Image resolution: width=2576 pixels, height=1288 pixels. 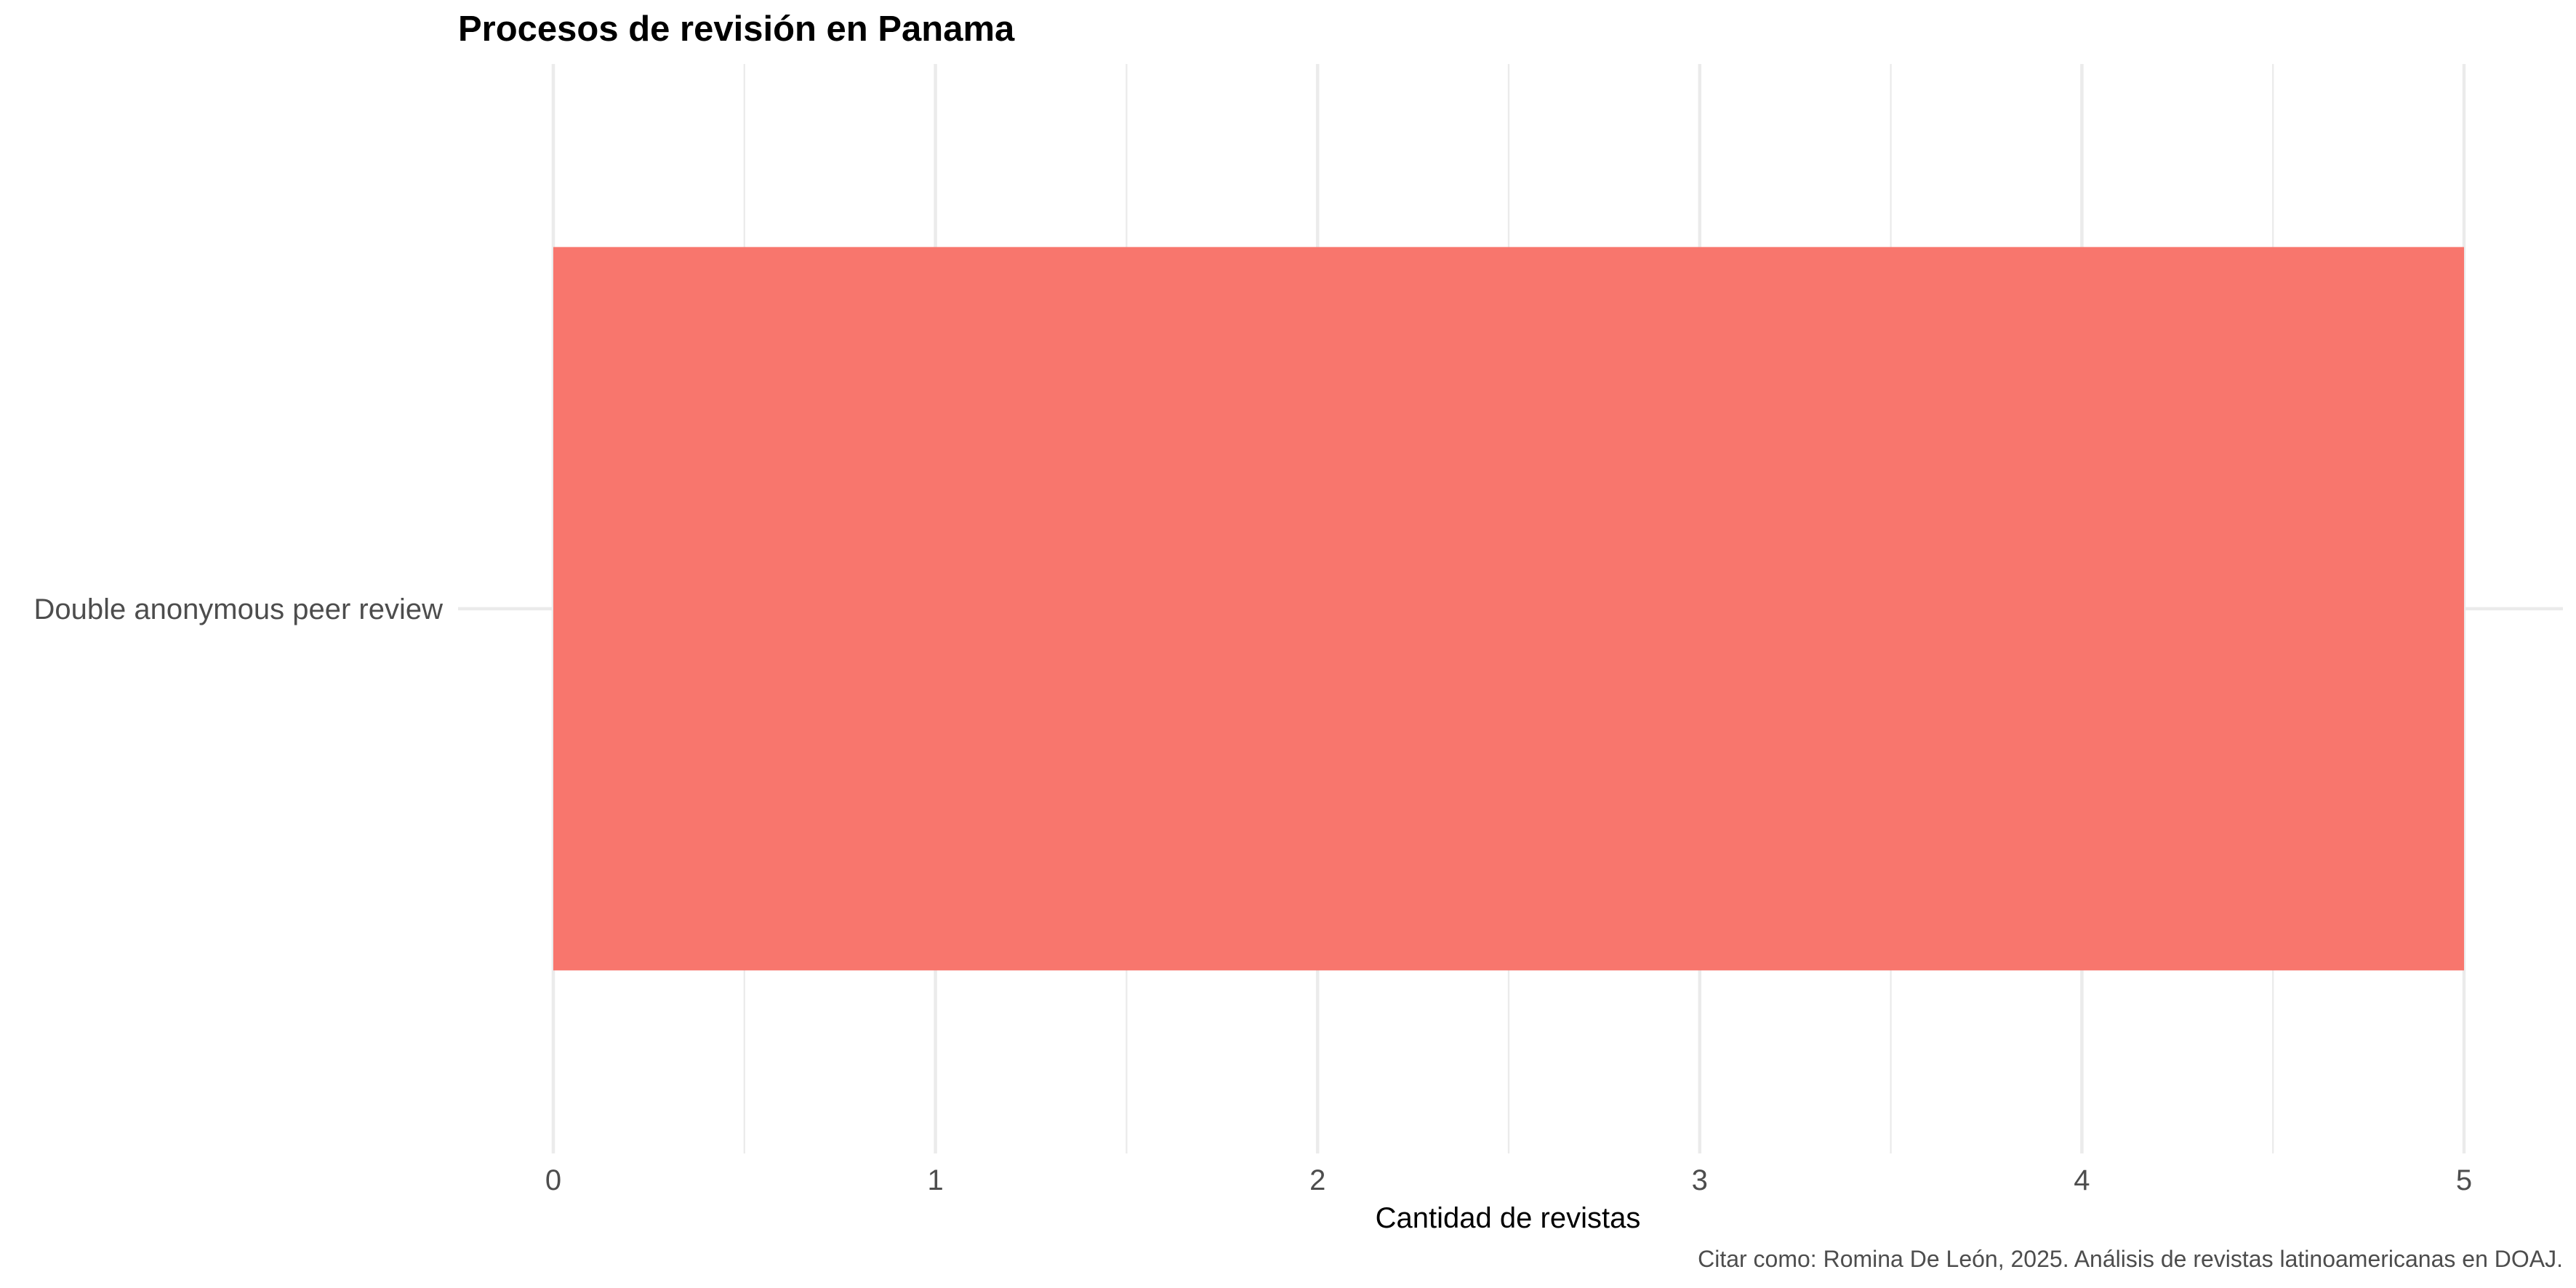 I want to click on x-tick-label: 1, so click(x=935, y=1180).